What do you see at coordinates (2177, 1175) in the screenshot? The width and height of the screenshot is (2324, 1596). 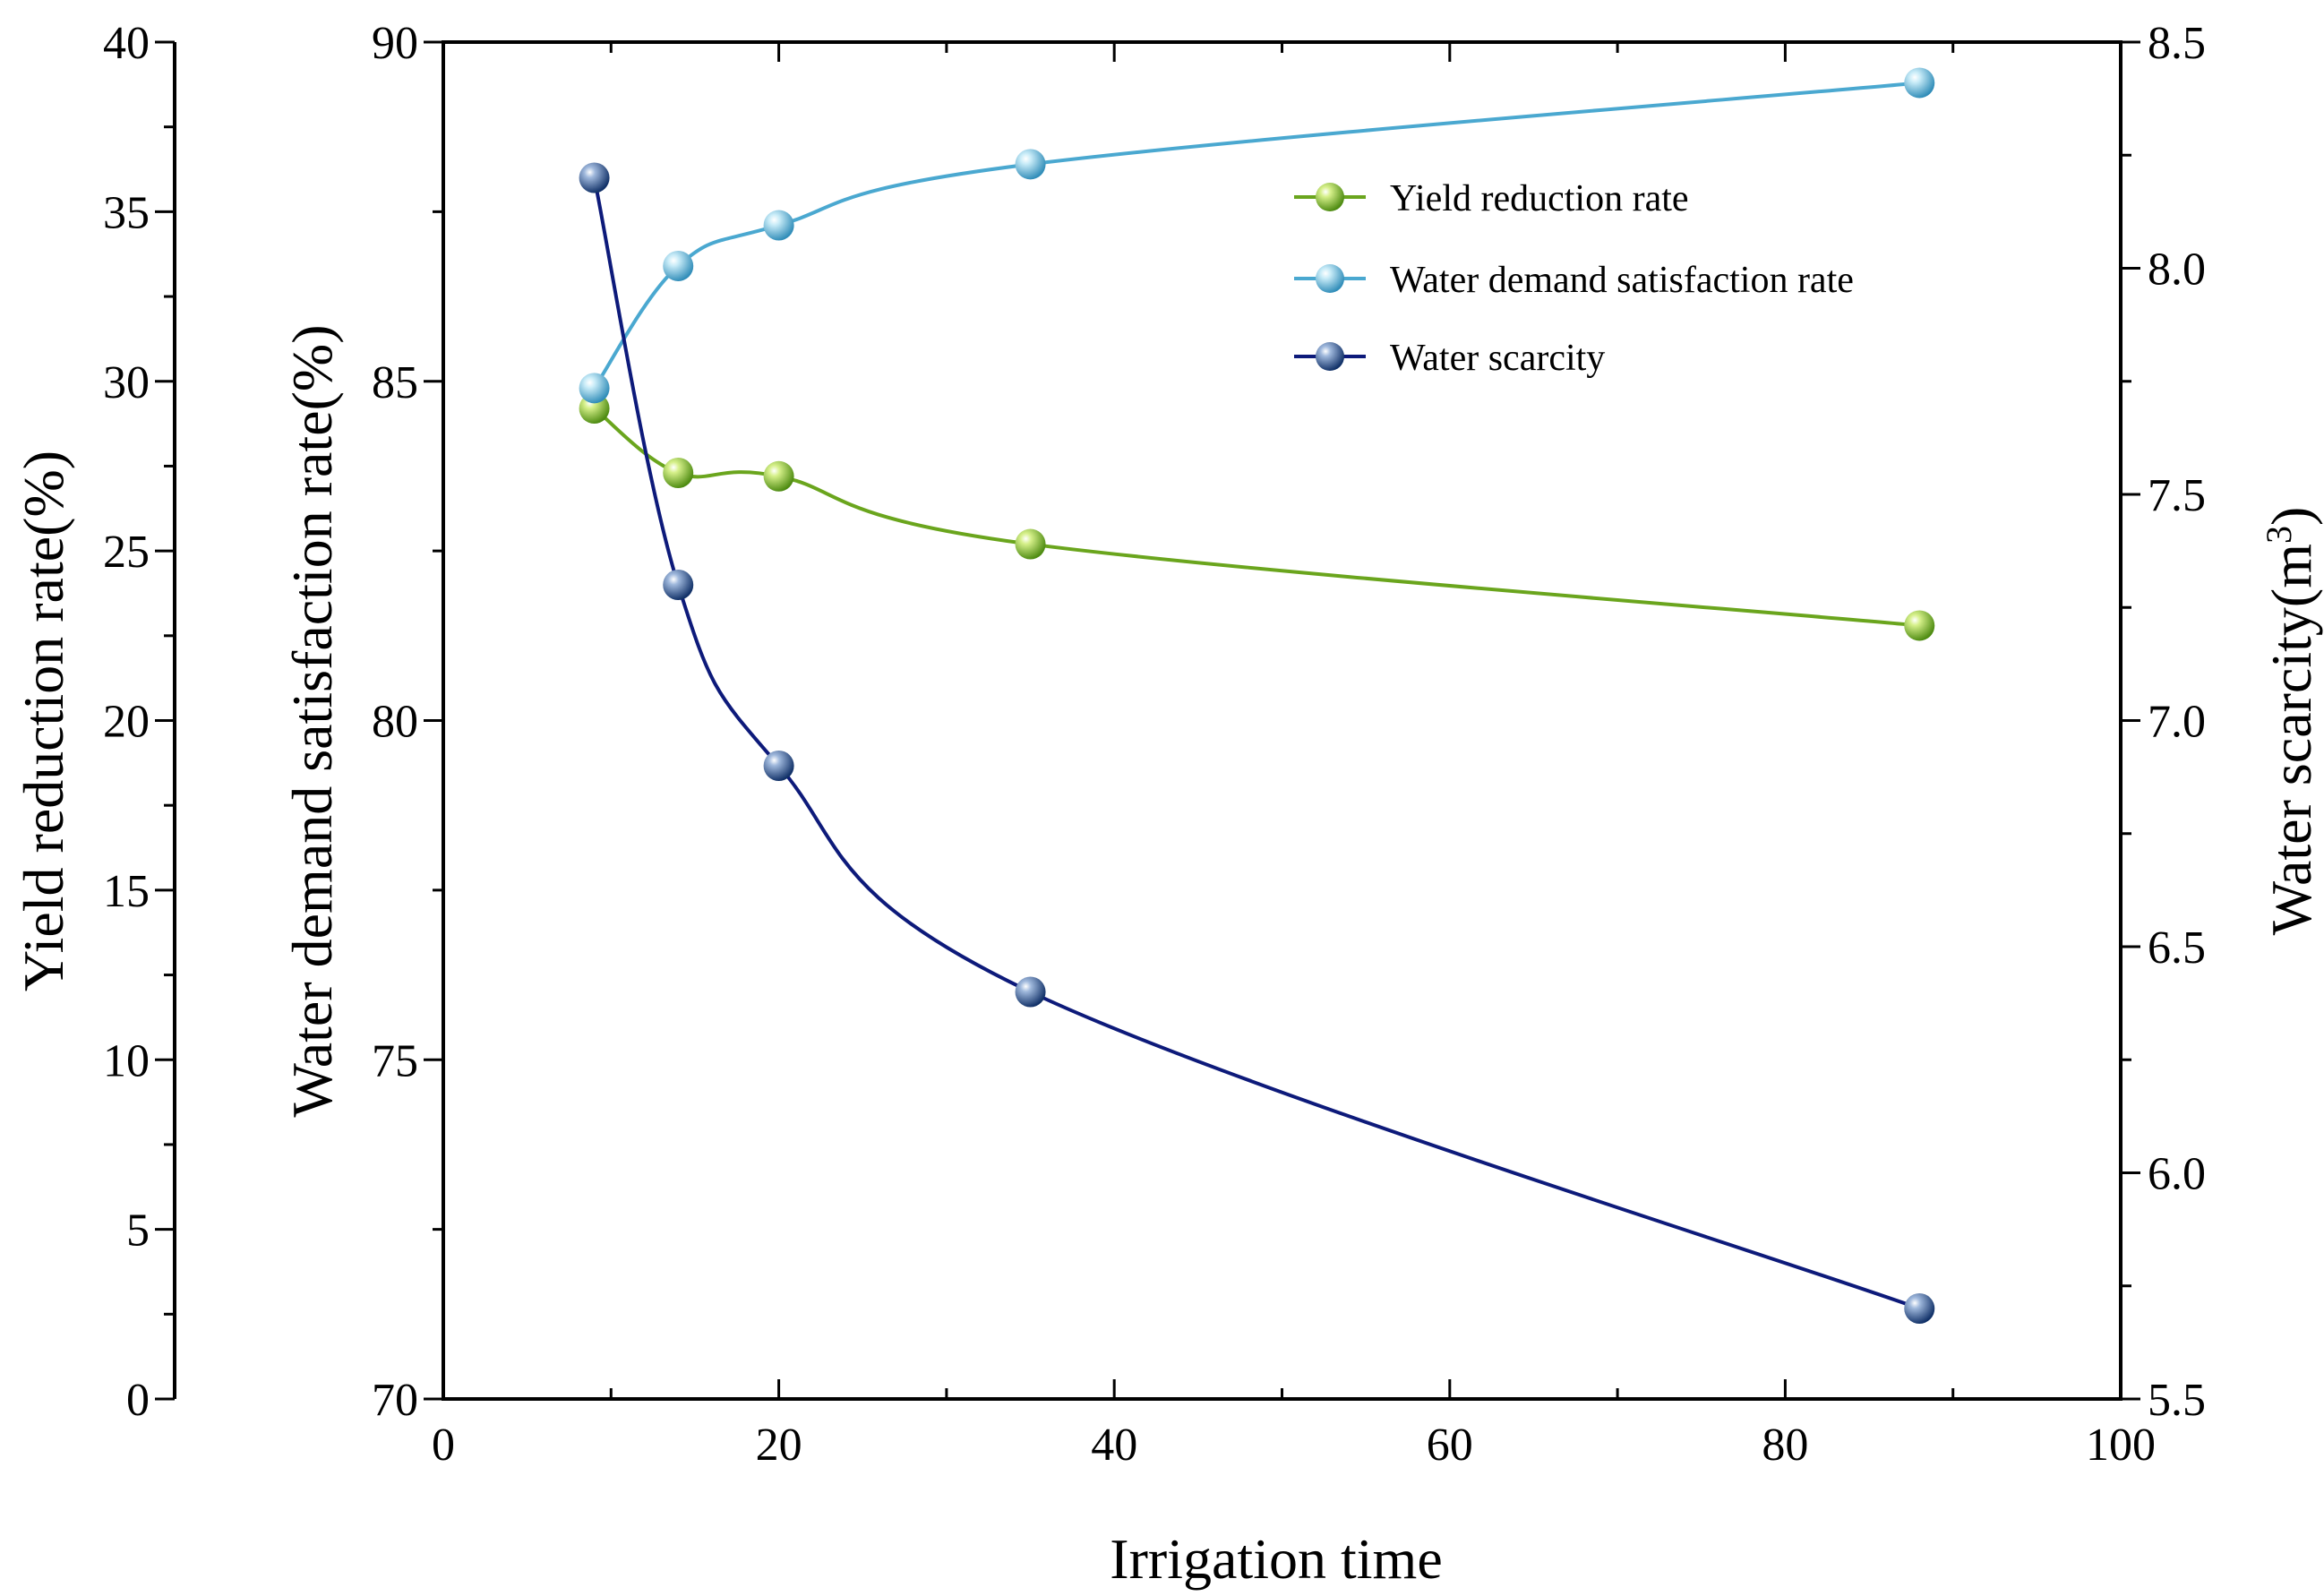 I see `scarcity-tick-label: 6.0` at bounding box center [2177, 1175].